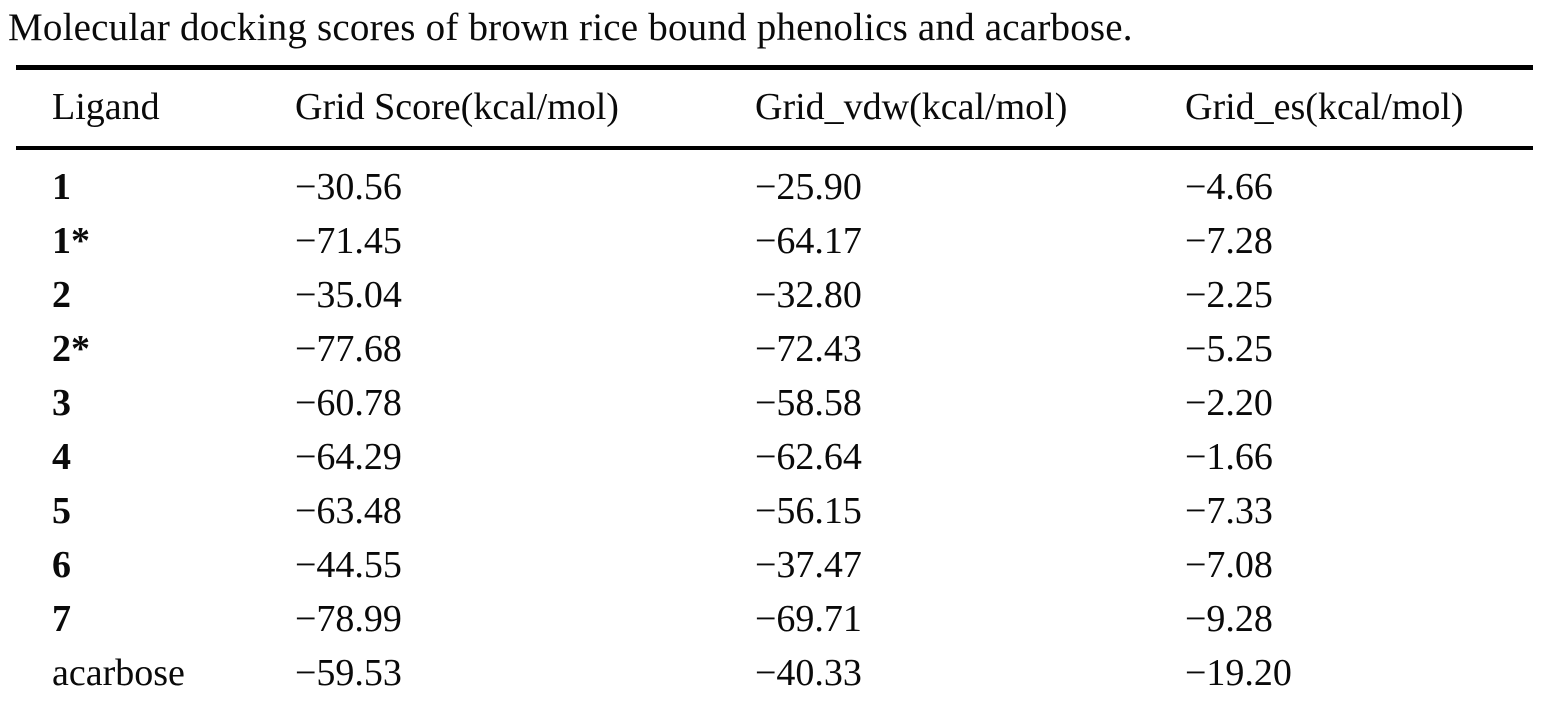 This screenshot has height=708, width=1561. What do you see at coordinates (808, 295) in the screenshot?
I see `grid-vdw-cell: −32.80` at bounding box center [808, 295].